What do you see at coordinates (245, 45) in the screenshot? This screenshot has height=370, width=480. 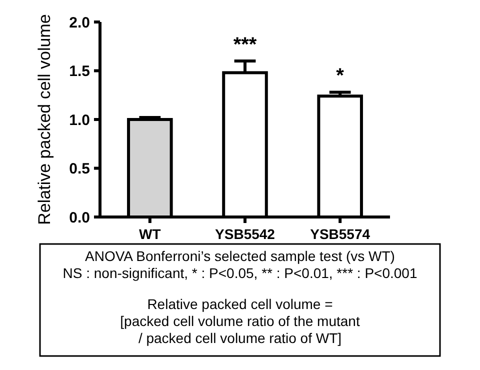 I see `annotation: ***` at bounding box center [245, 45].